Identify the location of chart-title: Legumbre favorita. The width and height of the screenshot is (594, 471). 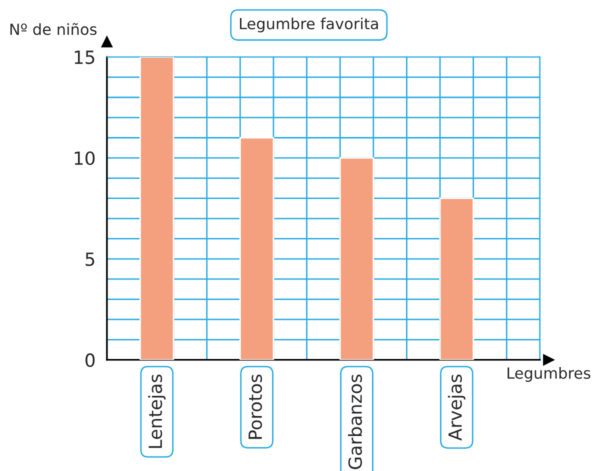
(309, 25).